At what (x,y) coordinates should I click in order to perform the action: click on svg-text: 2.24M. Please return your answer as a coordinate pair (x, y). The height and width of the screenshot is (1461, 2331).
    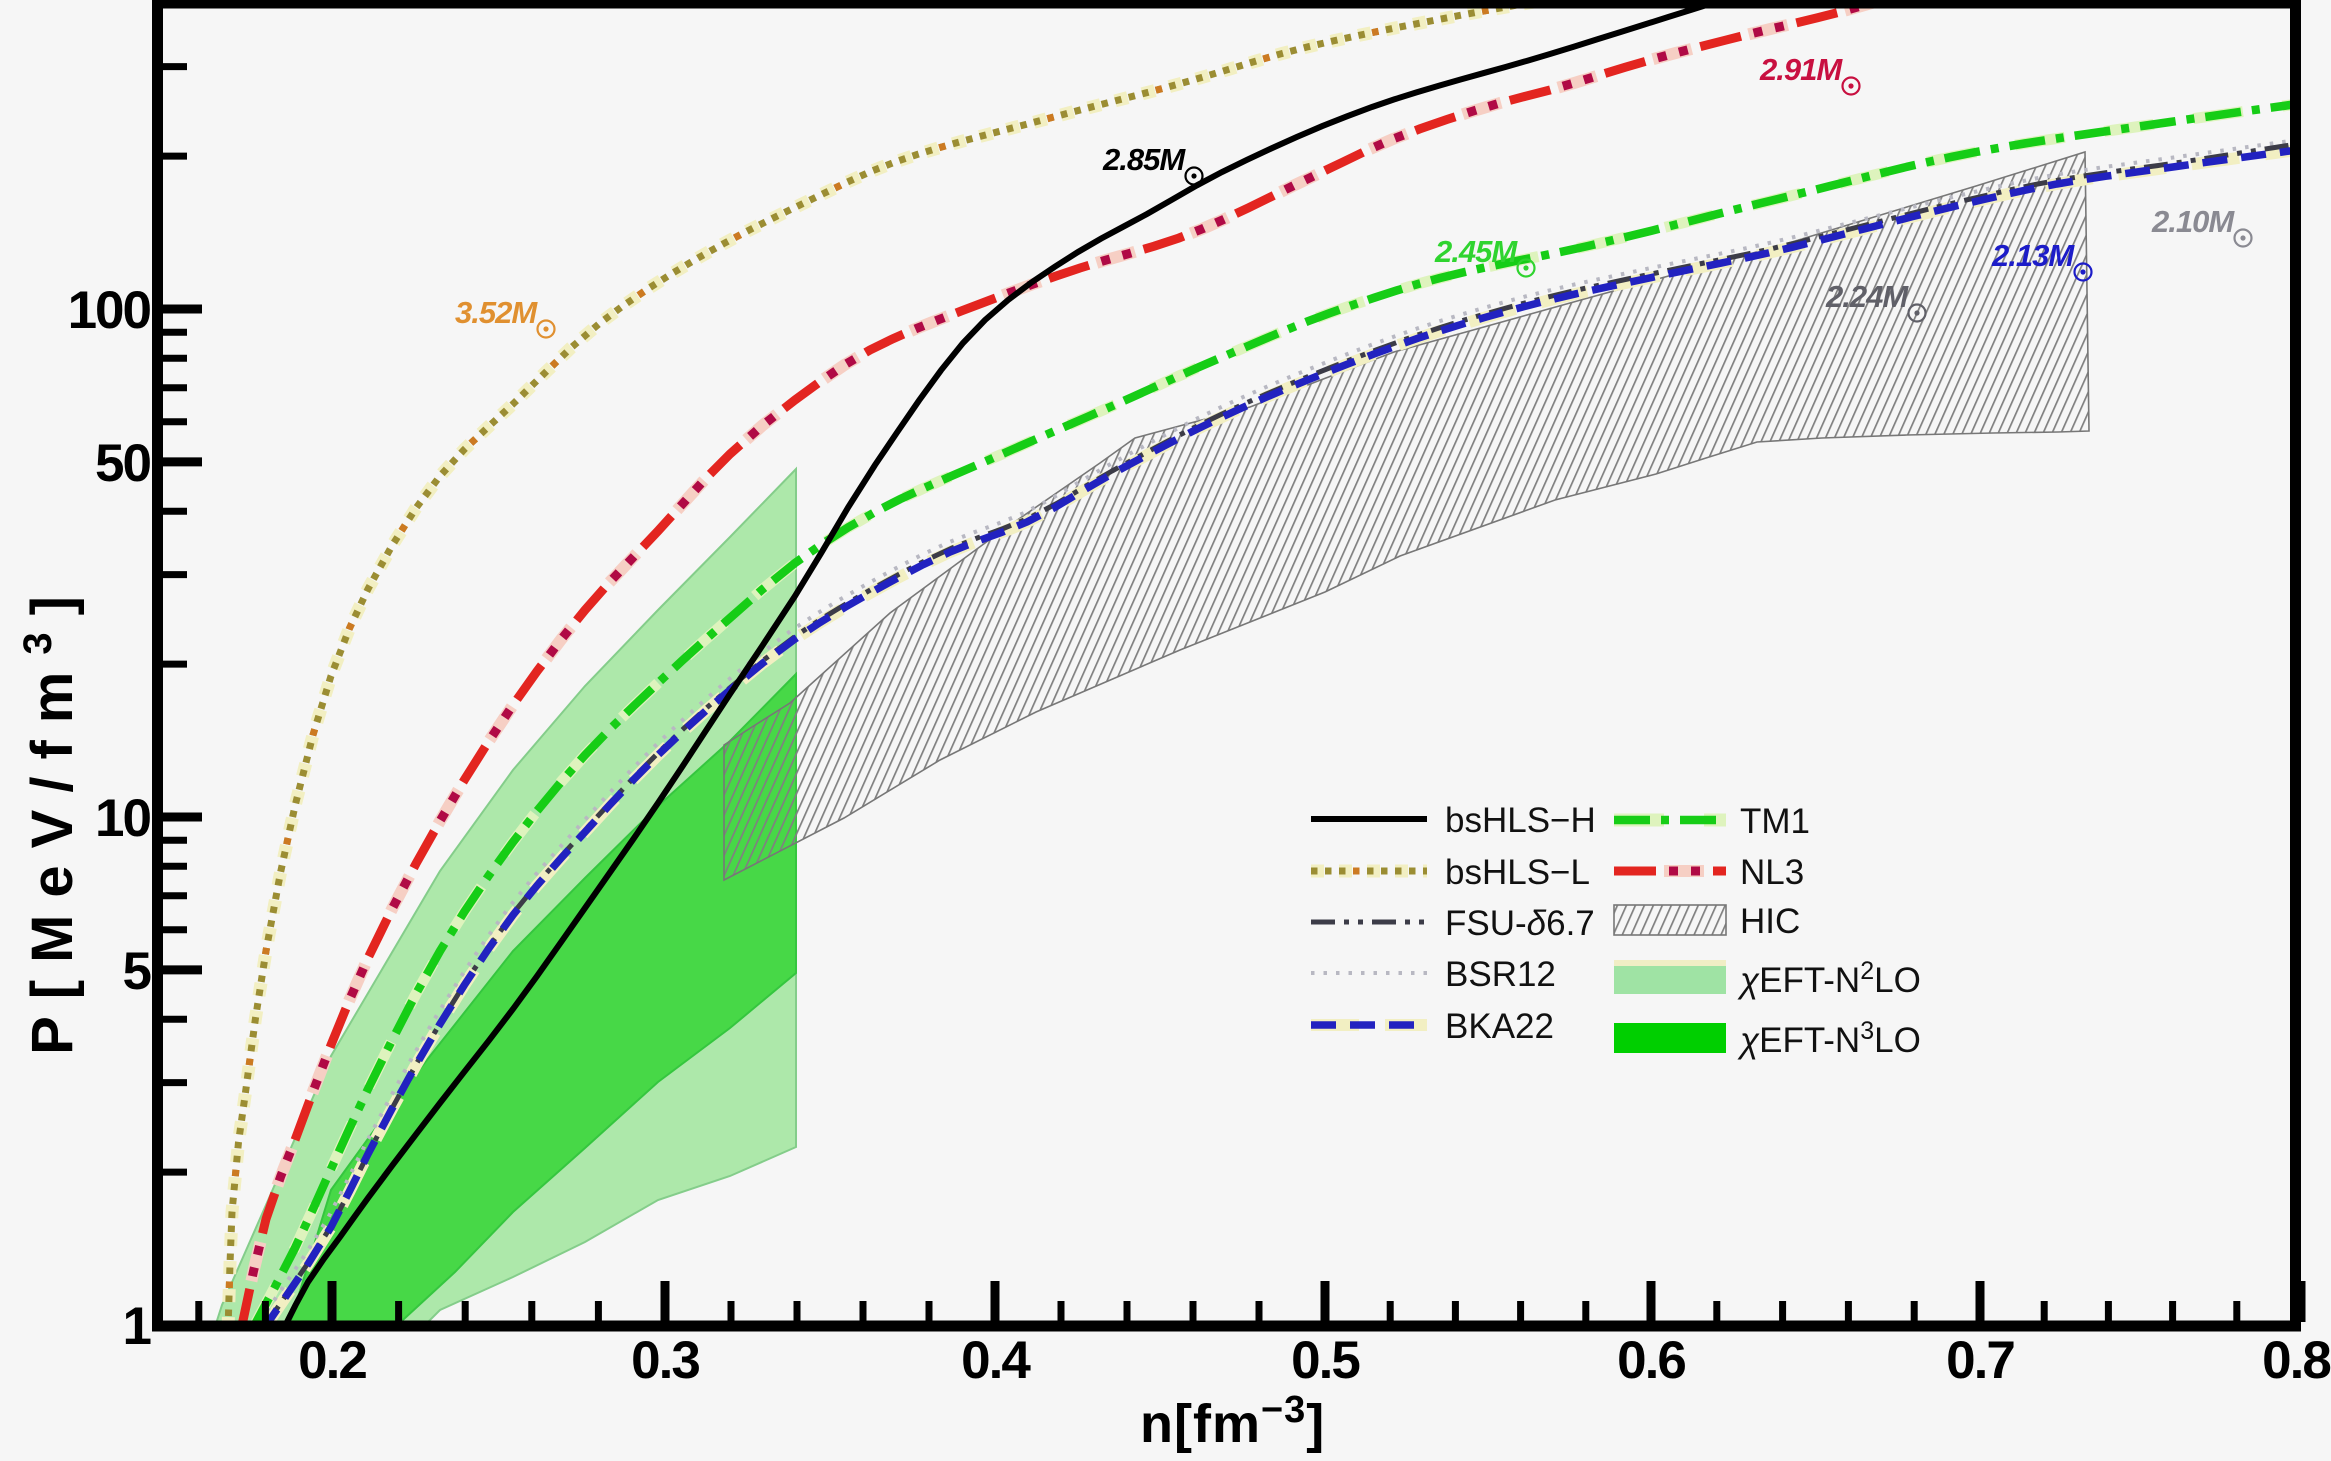
    Looking at the image, I should click on (1867, 296).